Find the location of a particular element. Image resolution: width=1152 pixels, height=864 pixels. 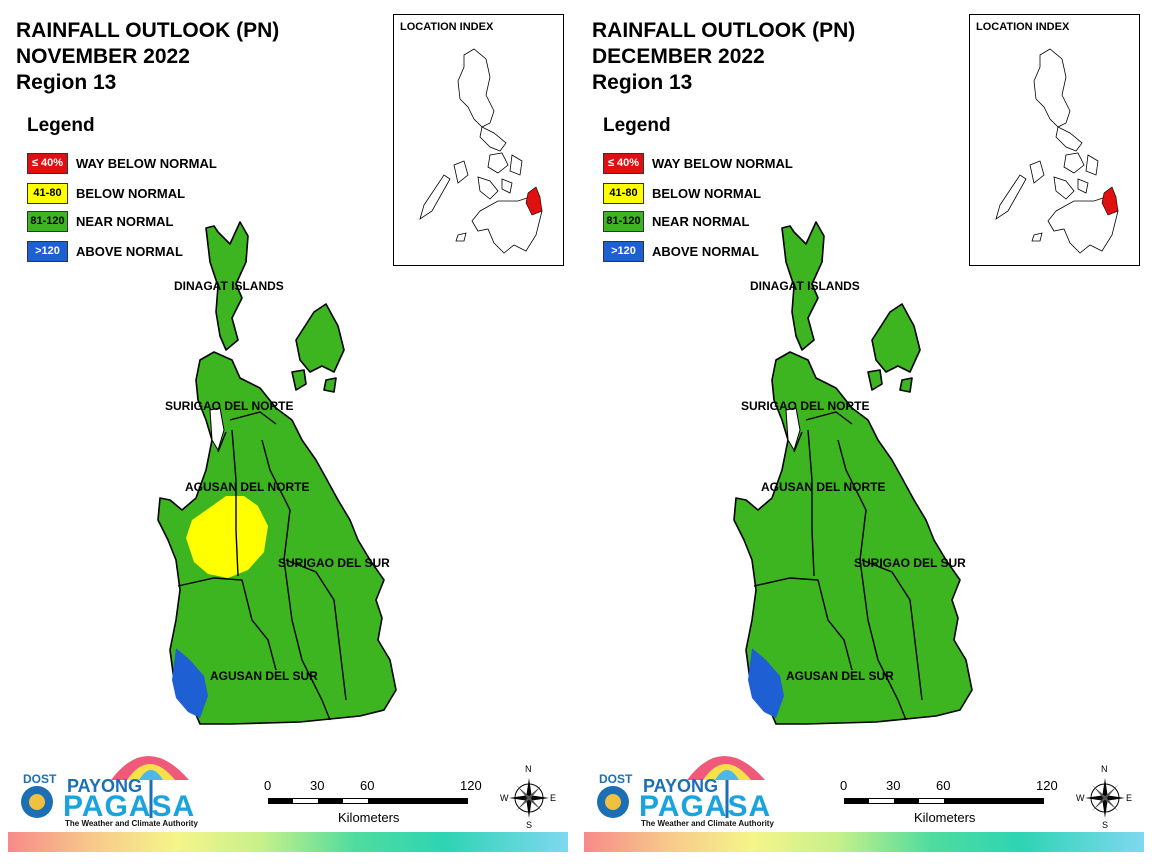

below-normal-zone is located at coordinates (227, 537).